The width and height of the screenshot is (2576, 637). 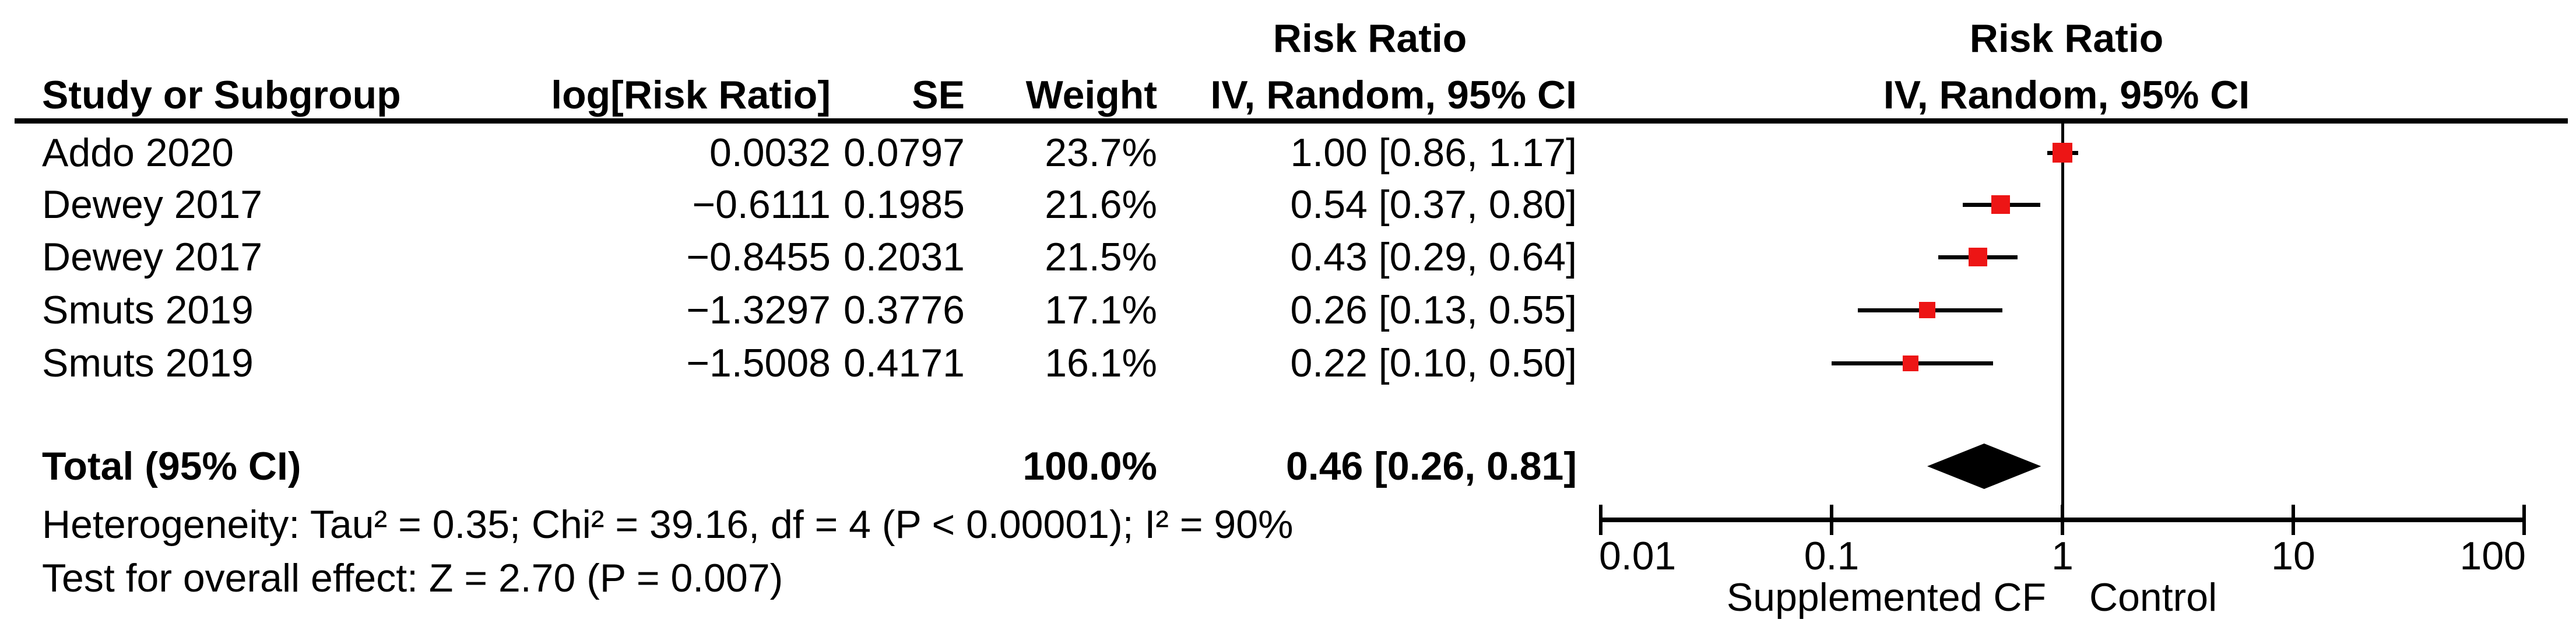 I want to click on total-label: Total (95% CI), so click(x=171, y=466).